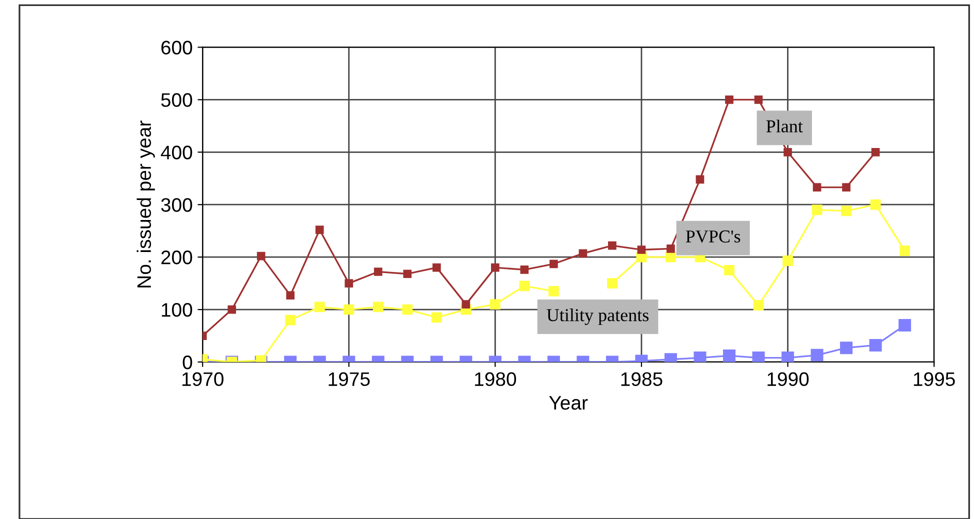 The width and height of the screenshot is (974, 519). Describe the element at coordinates (176, 205) in the screenshot. I see `y-tick-label: 300` at that location.